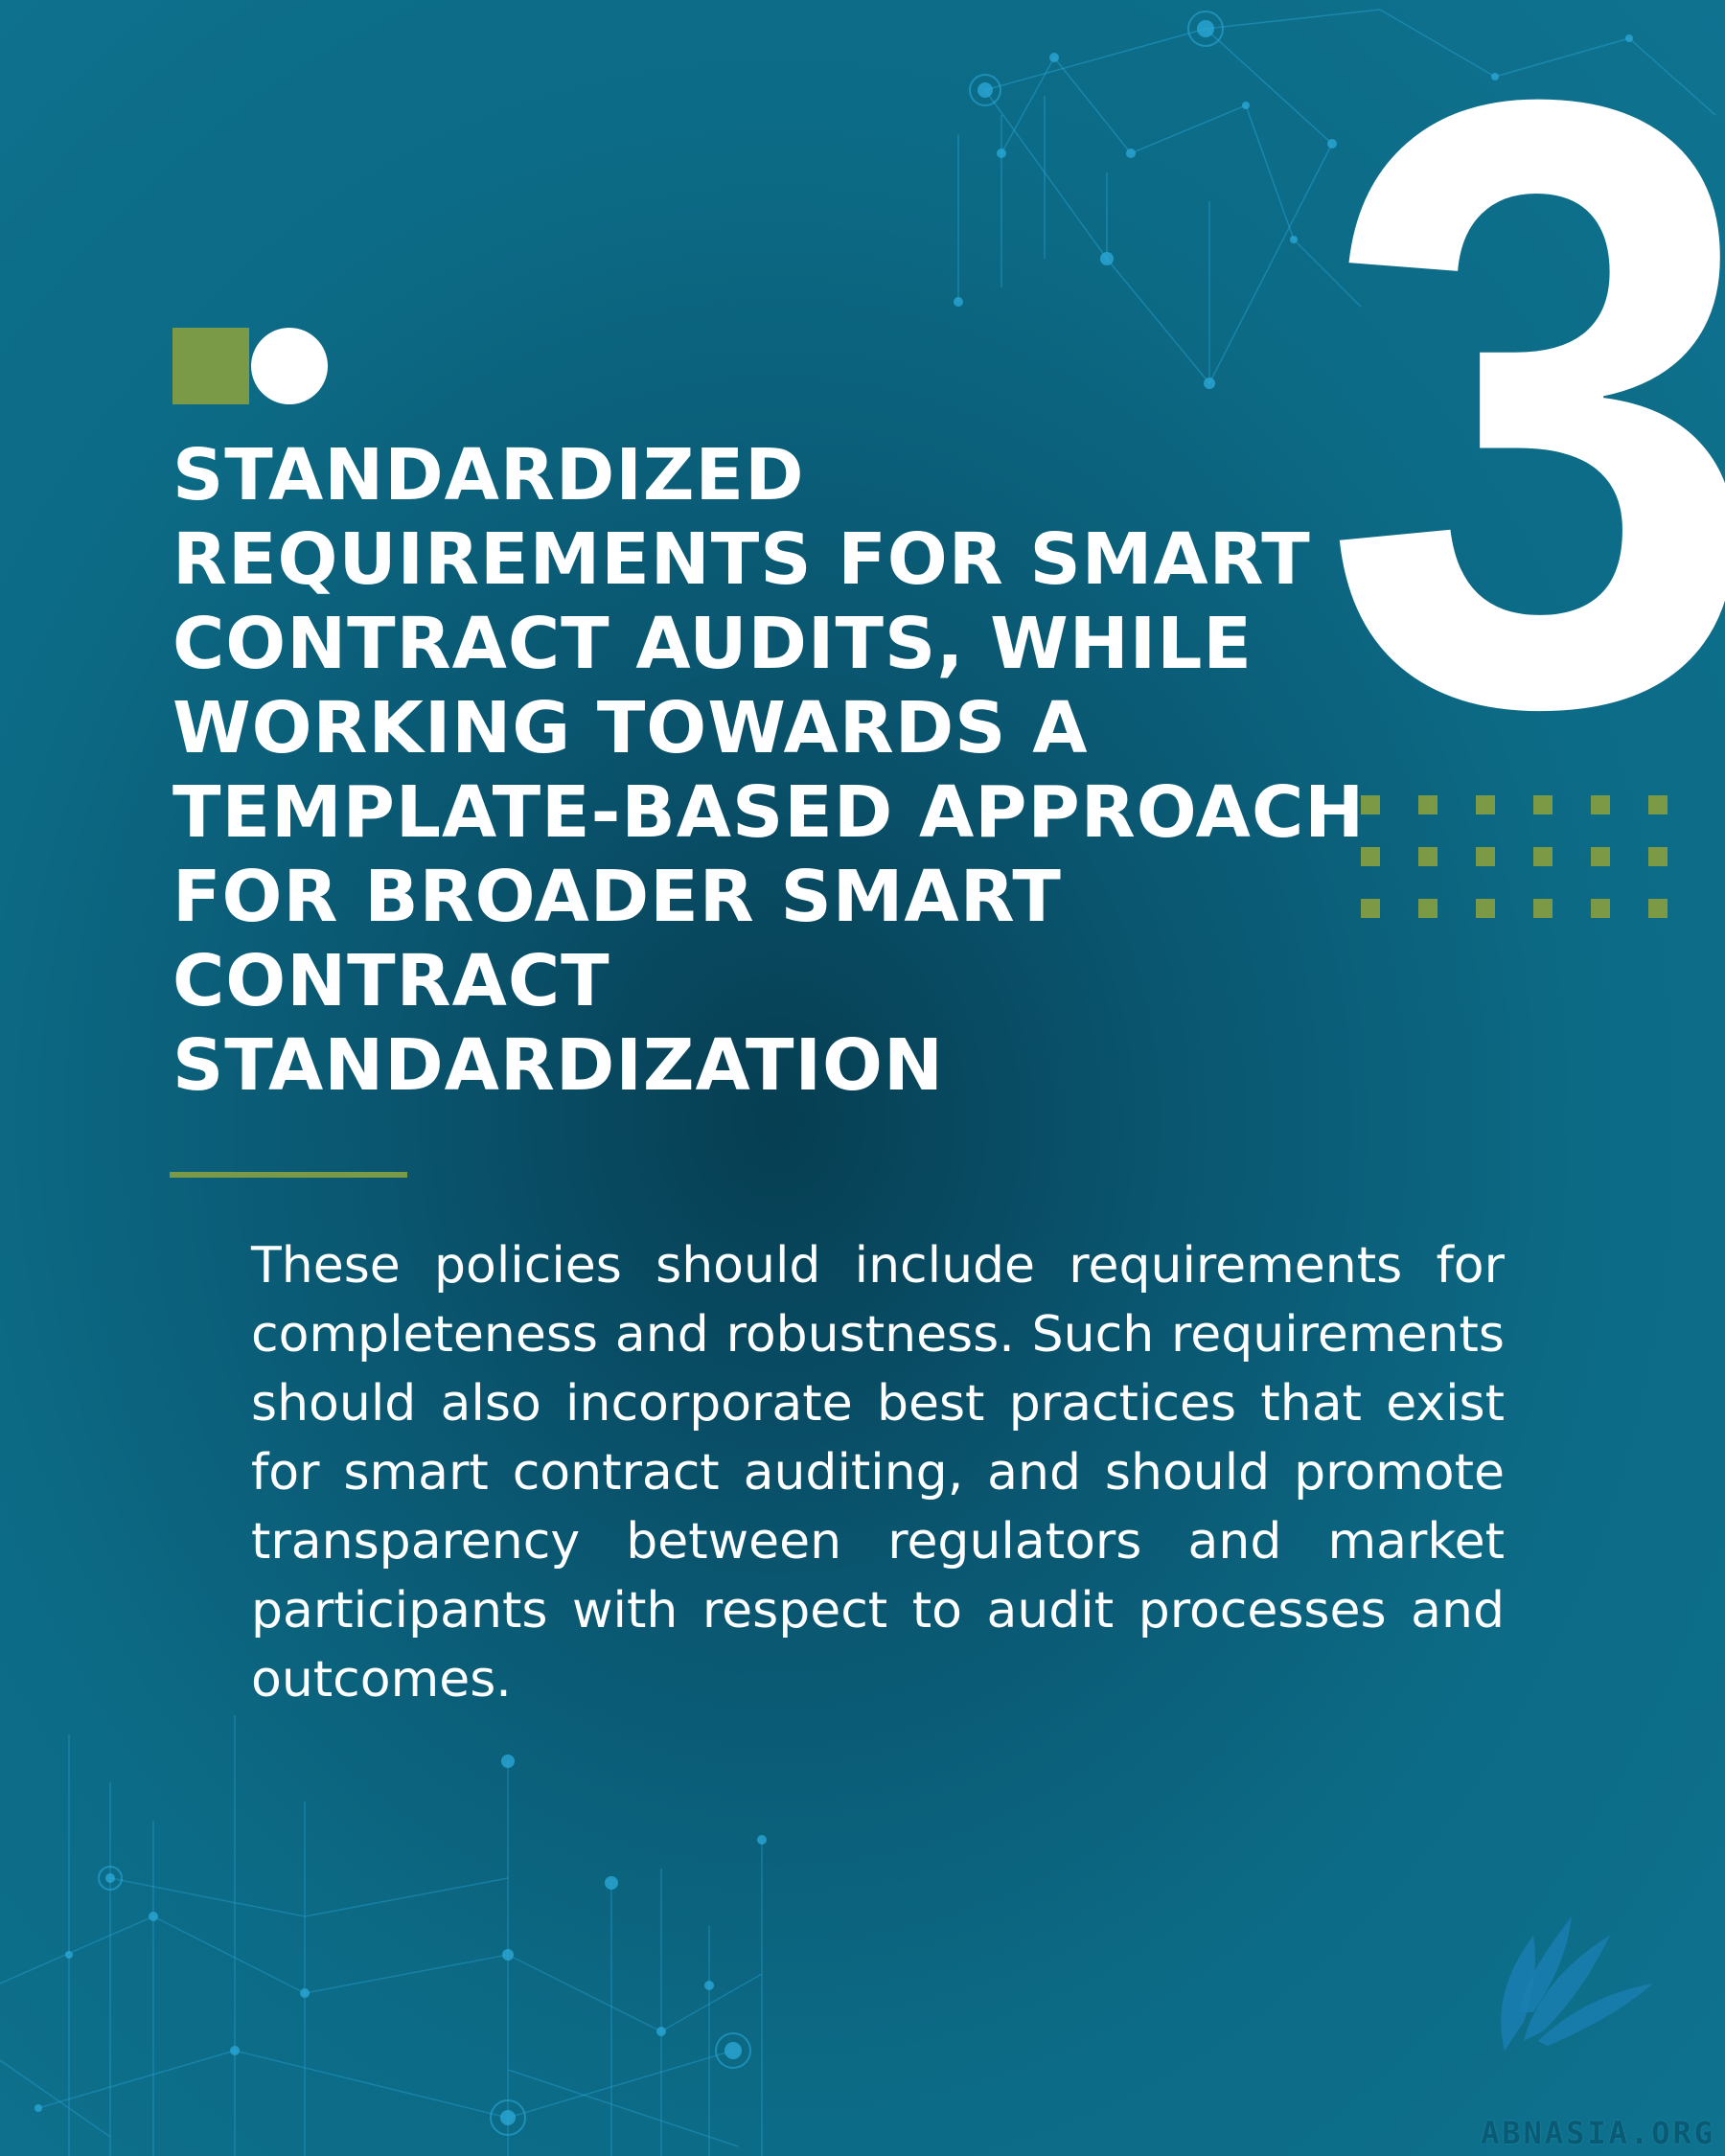 The image size is (1725, 2156). I want to click on decorative-dot-grid, so click(1543, 862).